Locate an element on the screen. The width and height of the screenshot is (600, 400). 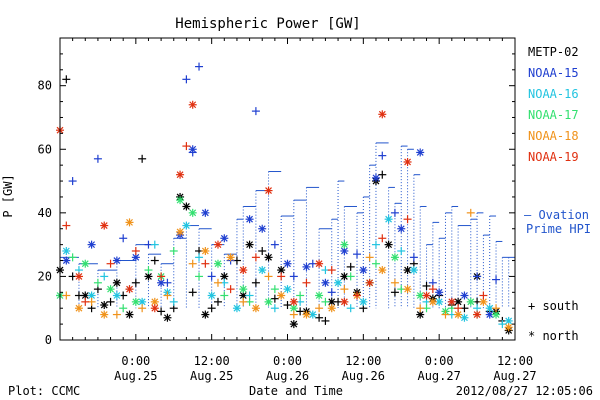
x-tick-time: 12:00 is located at coordinates (212, 361).